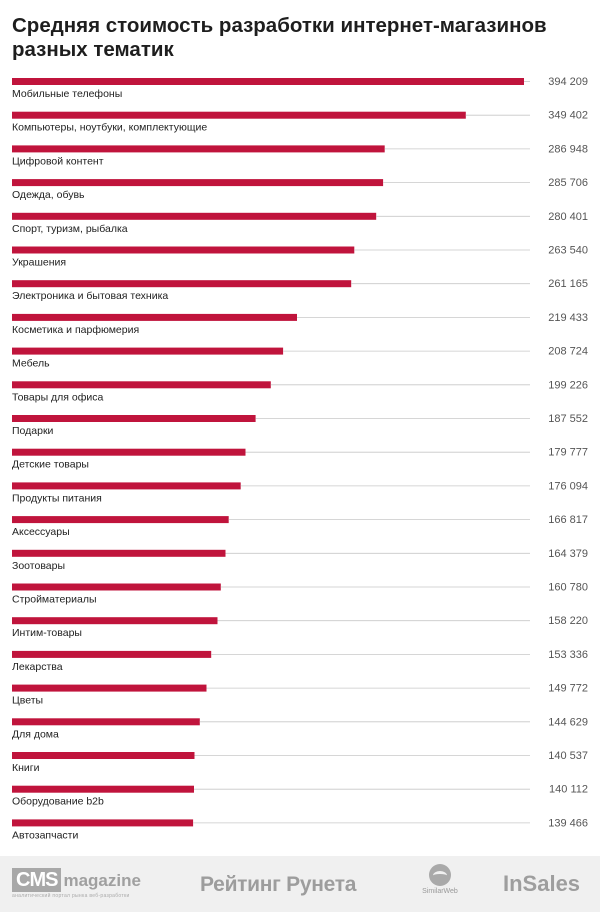  Describe the element at coordinates (67, 94) in the screenshot. I see `category-label-0: Мобильные телефоны` at that location.